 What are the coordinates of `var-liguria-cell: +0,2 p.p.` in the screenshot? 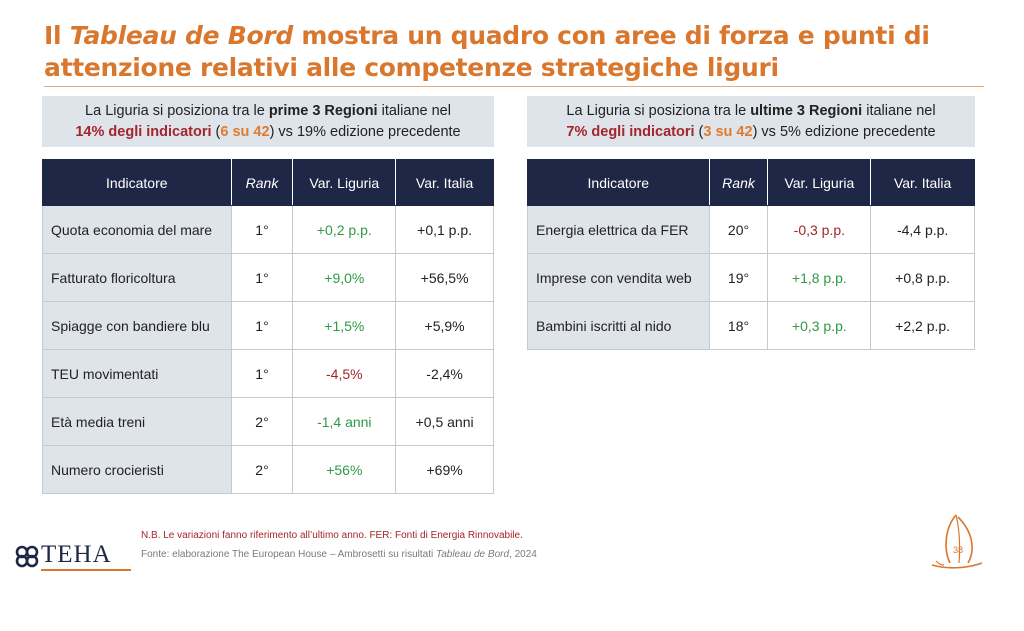 It's located at (344, 229).